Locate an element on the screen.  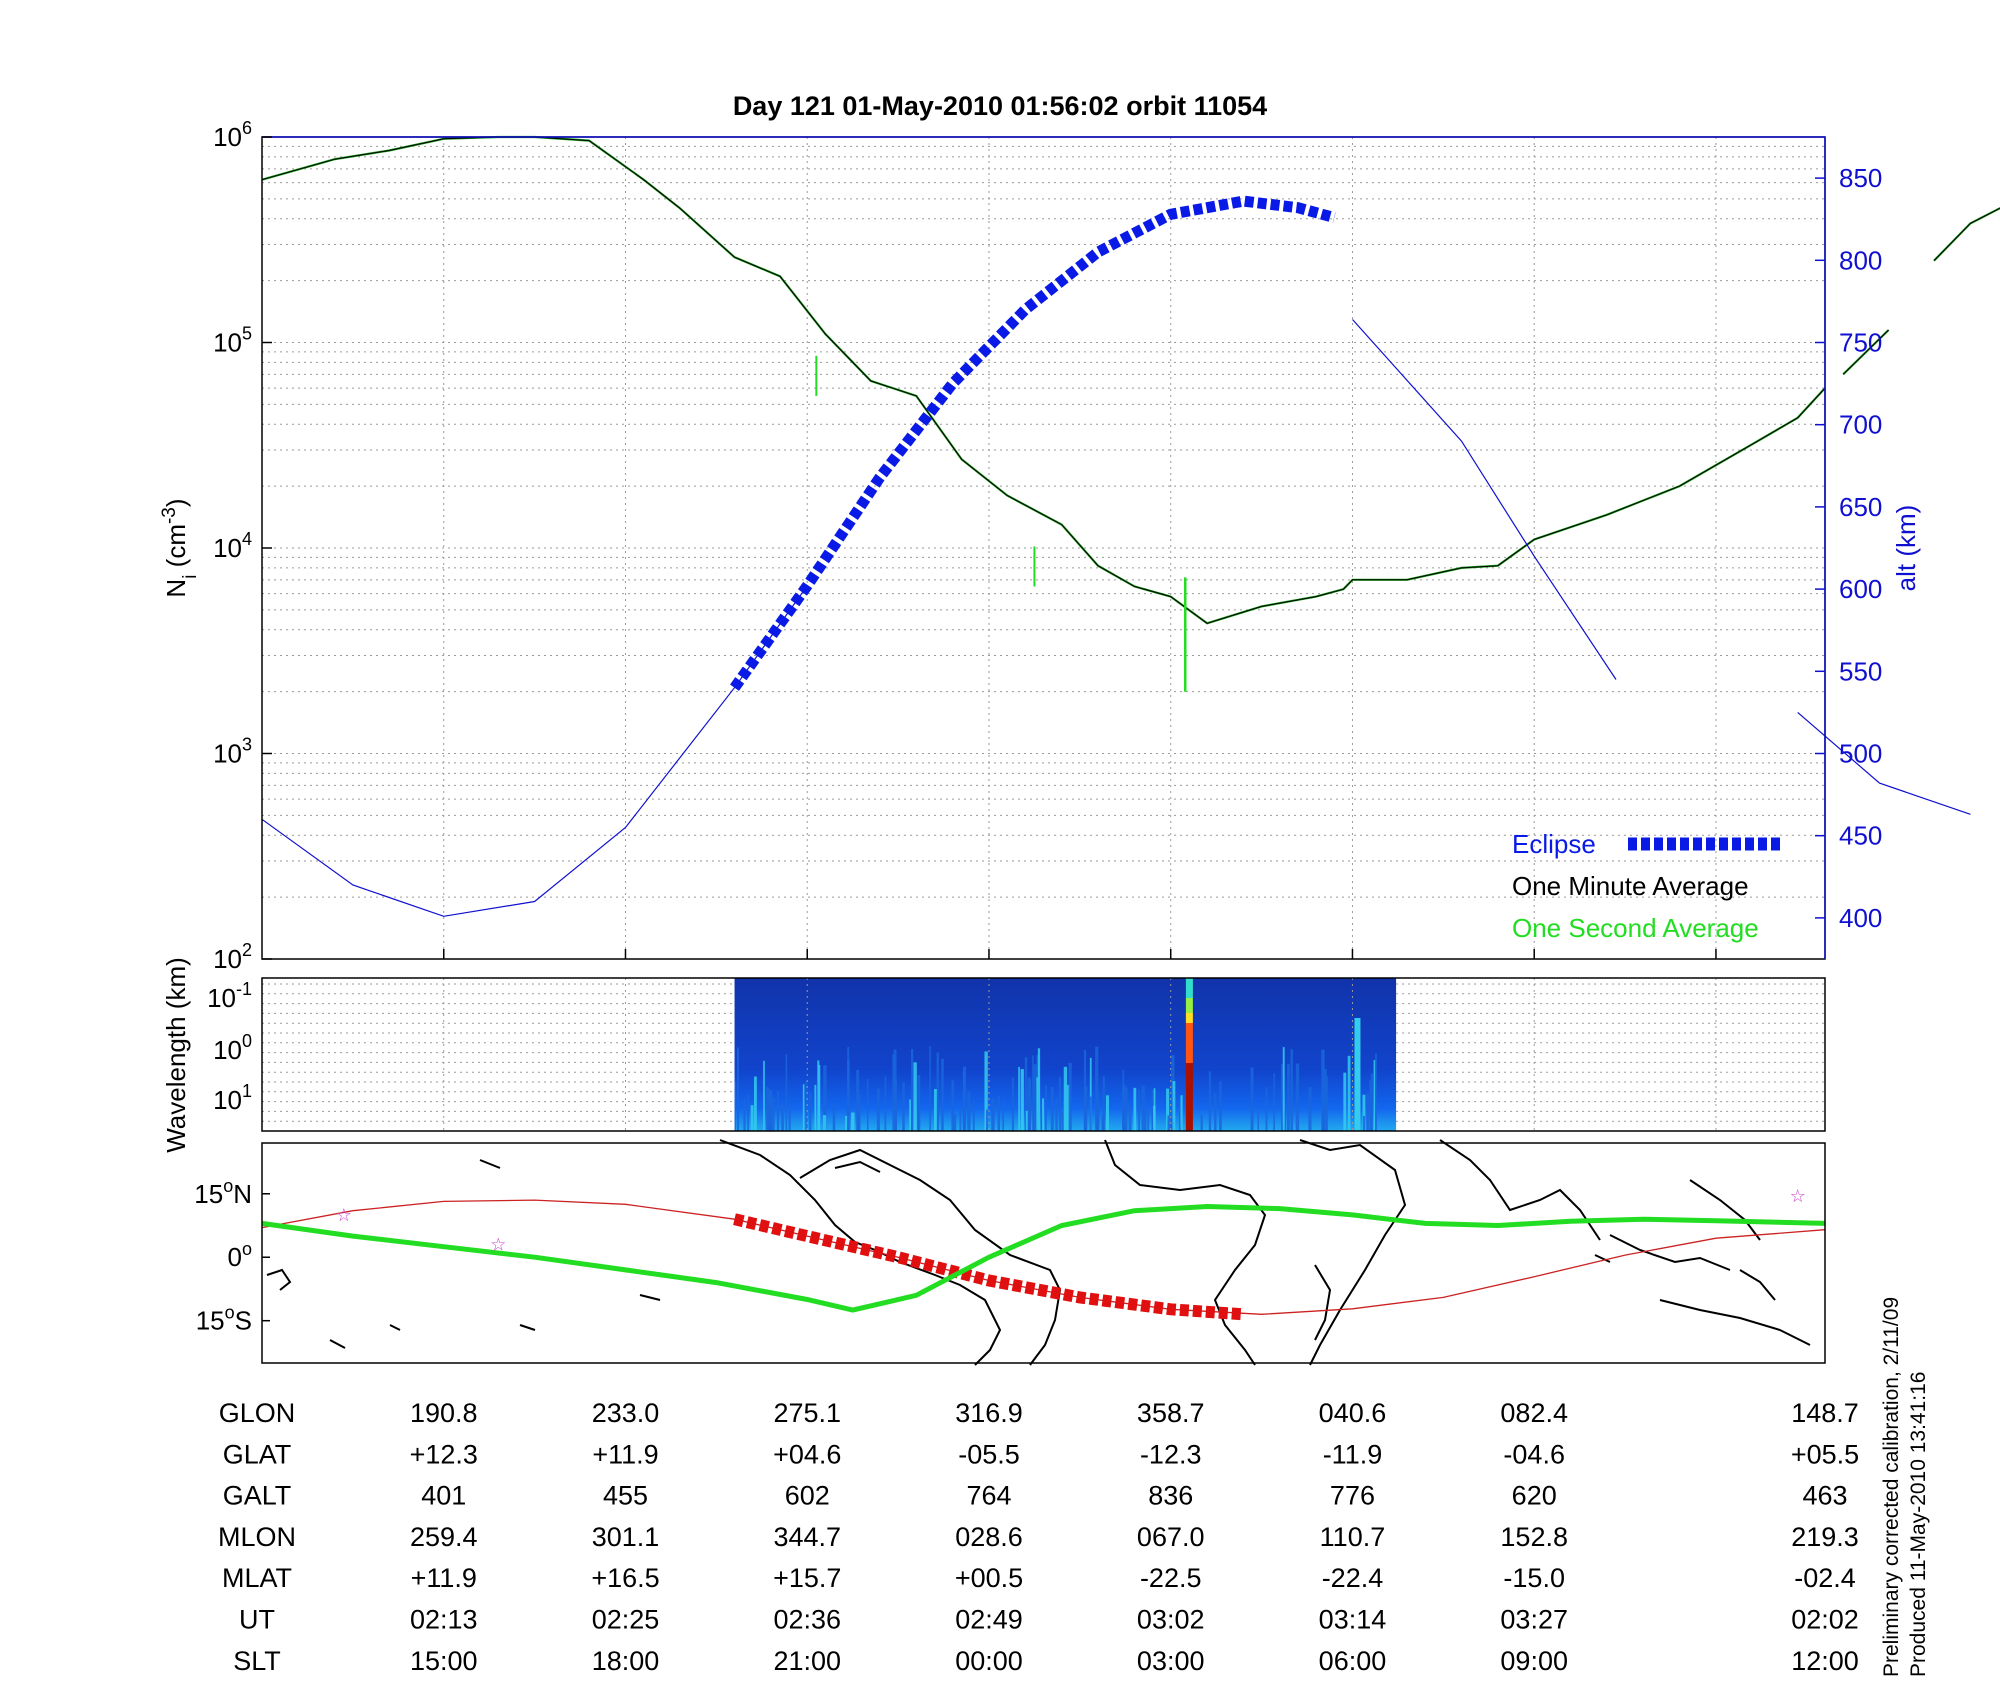
table-cell: 620 is located at coordinates (1534, 1496).